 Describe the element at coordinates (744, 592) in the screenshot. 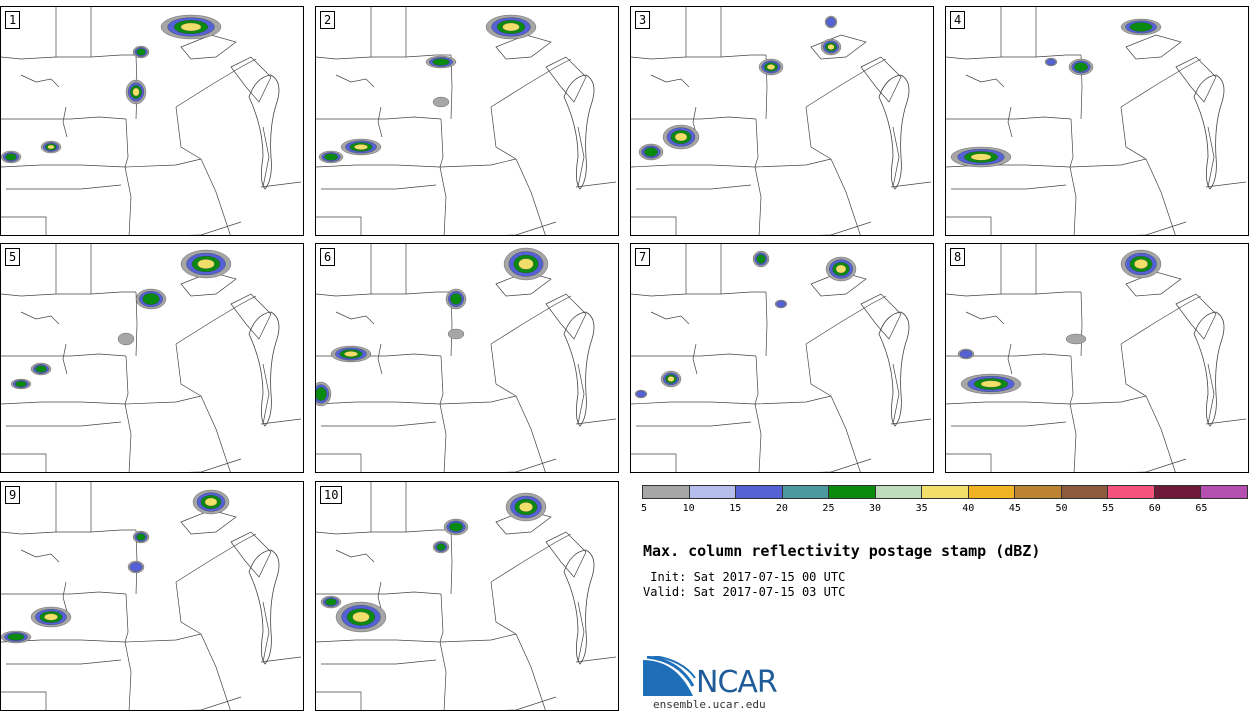

I see `valid-time: Valid: Sat 2017-07-15 03 UTC` at that location.